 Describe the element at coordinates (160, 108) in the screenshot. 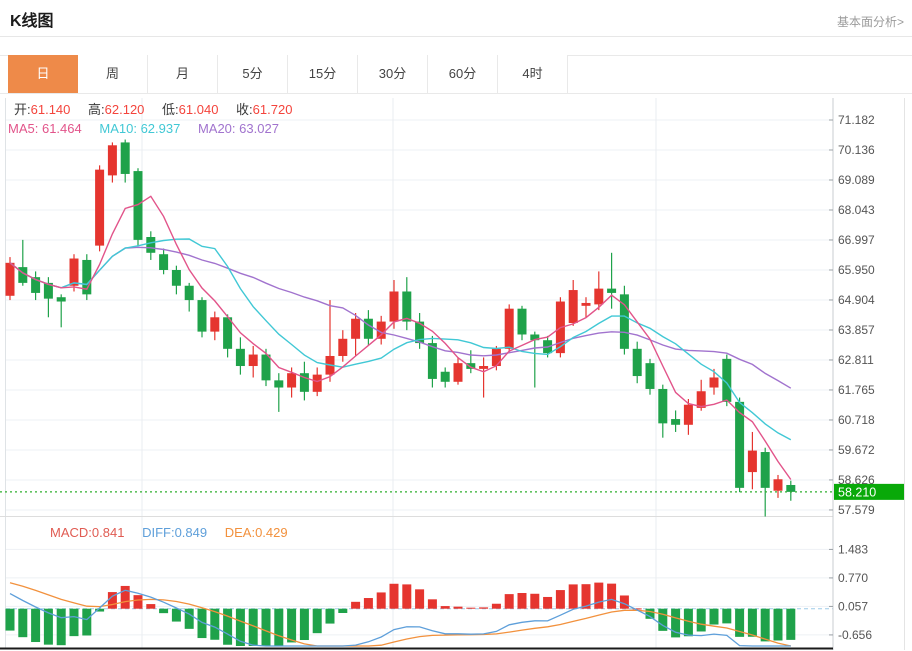

I see `ohlc-legend: 开:61.140 高:62.120 低:61.040 收:61.720` at that location.